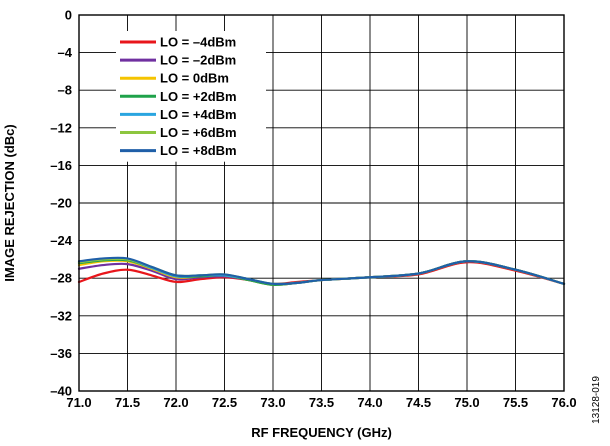  I want to click on legend-label: LO = +2dBm, so click(198, 96).